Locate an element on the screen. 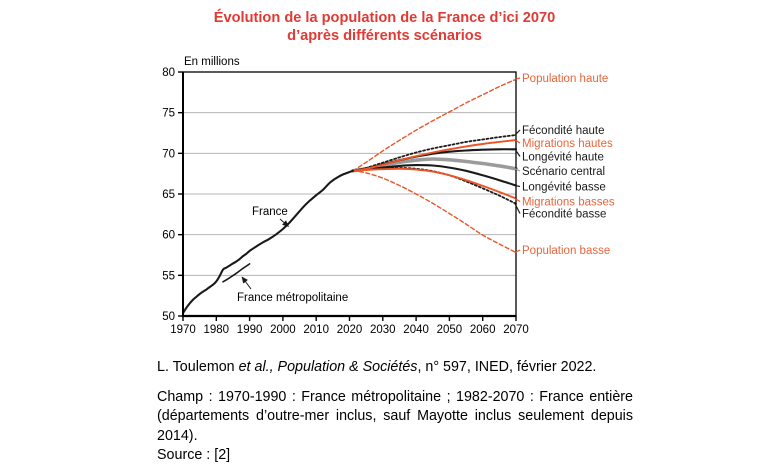  label-fecondite-basse: Fécondité basse is located at coordinates (564, 215).